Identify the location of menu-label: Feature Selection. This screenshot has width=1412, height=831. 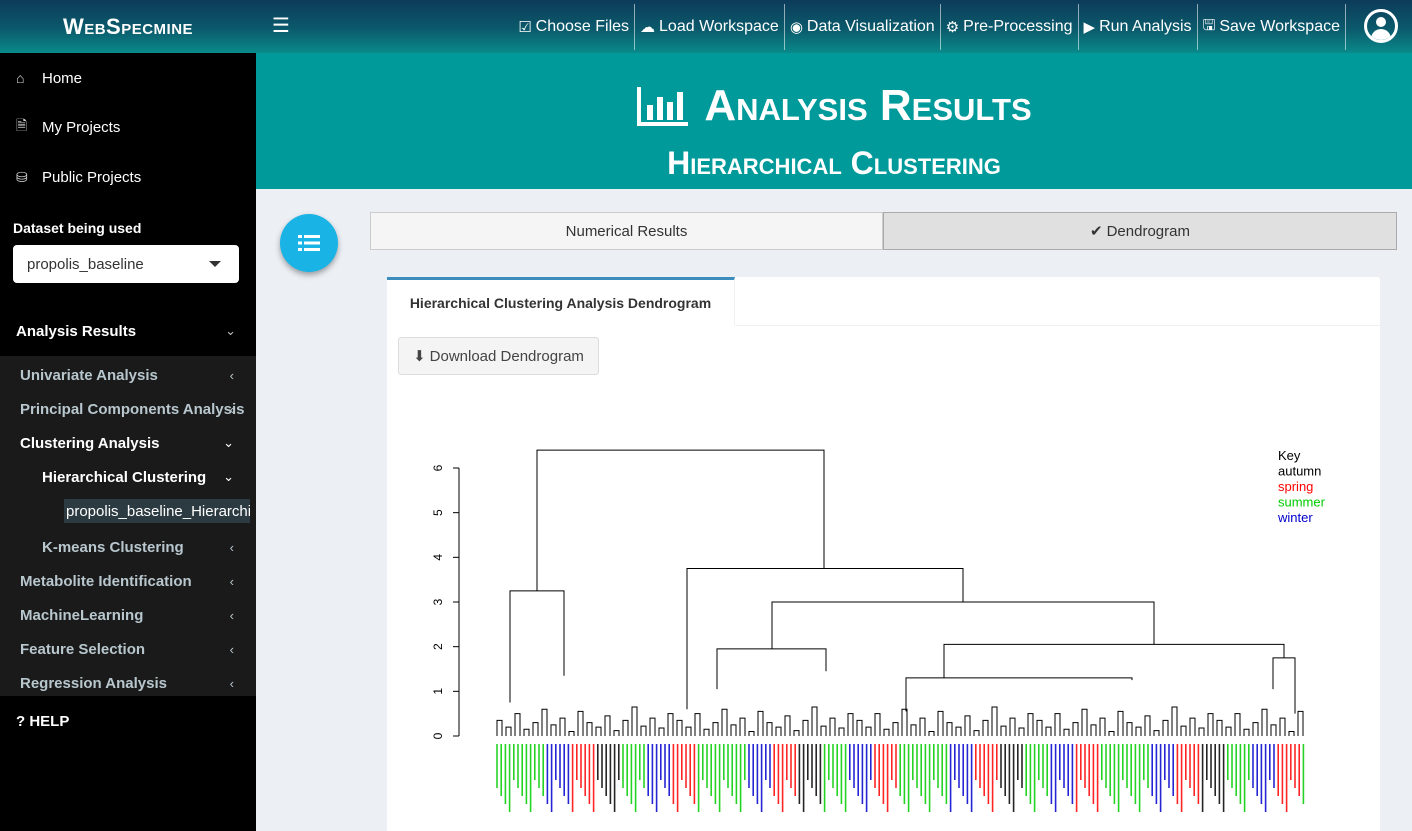
(83, 649).